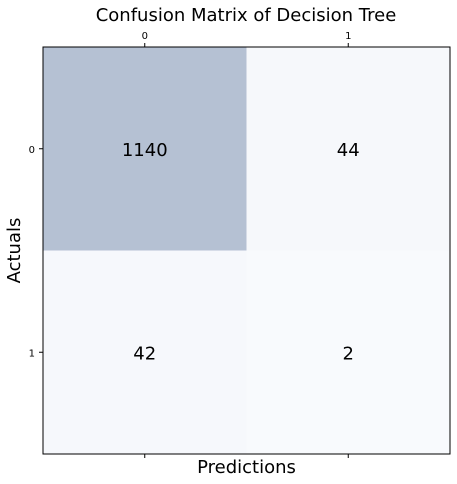  Describe the element at coordinates (145, 36) in the screenshot. I see `x-tick-label-0: 0` at that location.